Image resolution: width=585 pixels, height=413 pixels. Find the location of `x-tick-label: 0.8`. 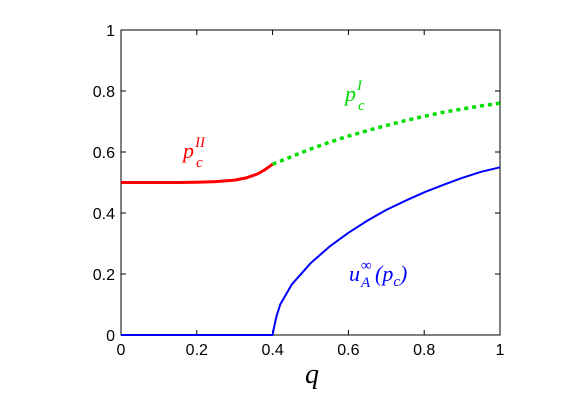

x-tick-label: 0.8 is located at coordinates (424, 350).